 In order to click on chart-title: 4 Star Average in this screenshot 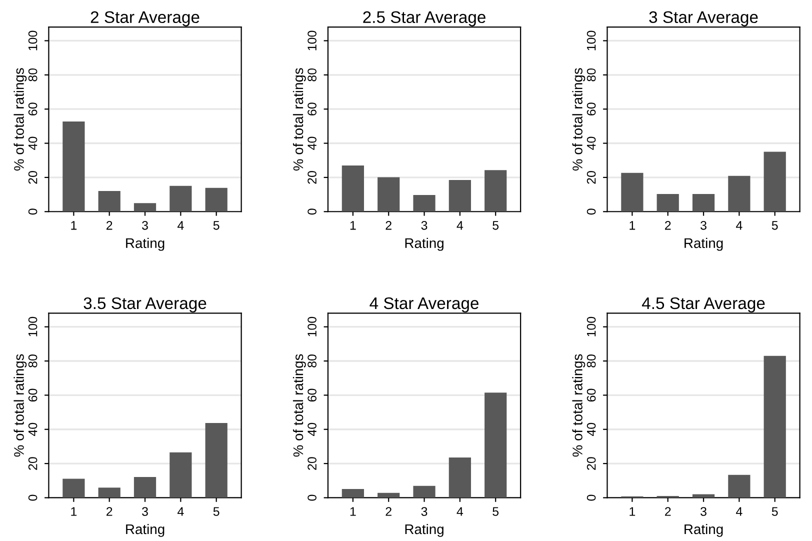, I will do `click(424, 304)`.